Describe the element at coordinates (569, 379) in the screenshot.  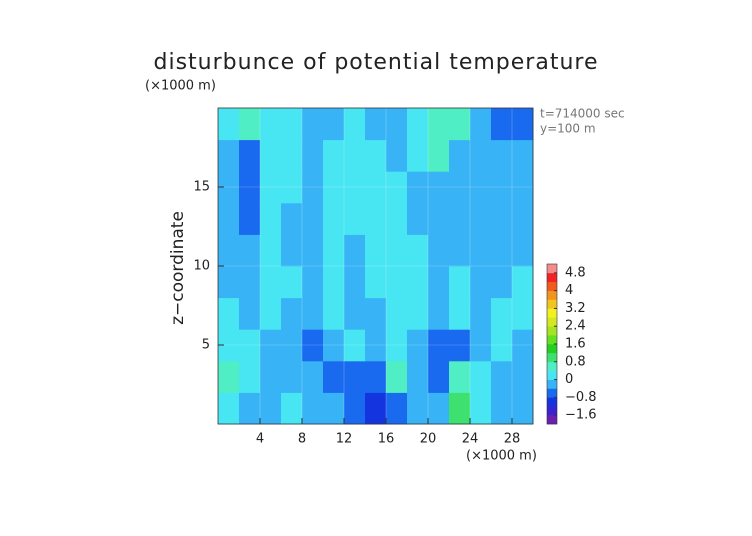
I see `colorbar-tick-label: 0` at that location.